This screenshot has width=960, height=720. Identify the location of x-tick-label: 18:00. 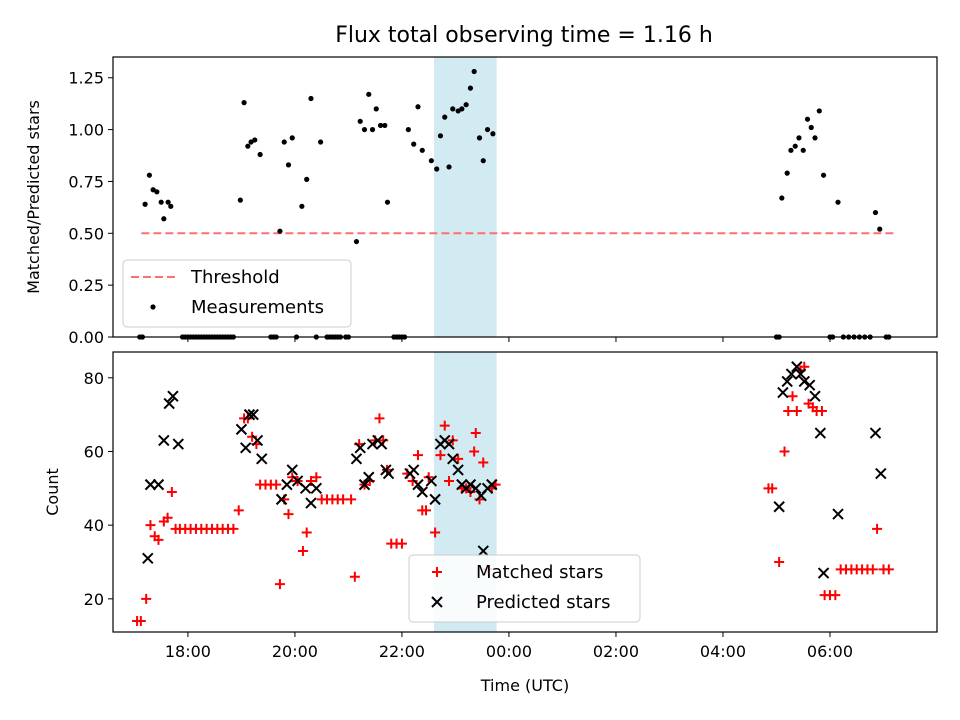
(188, 651).